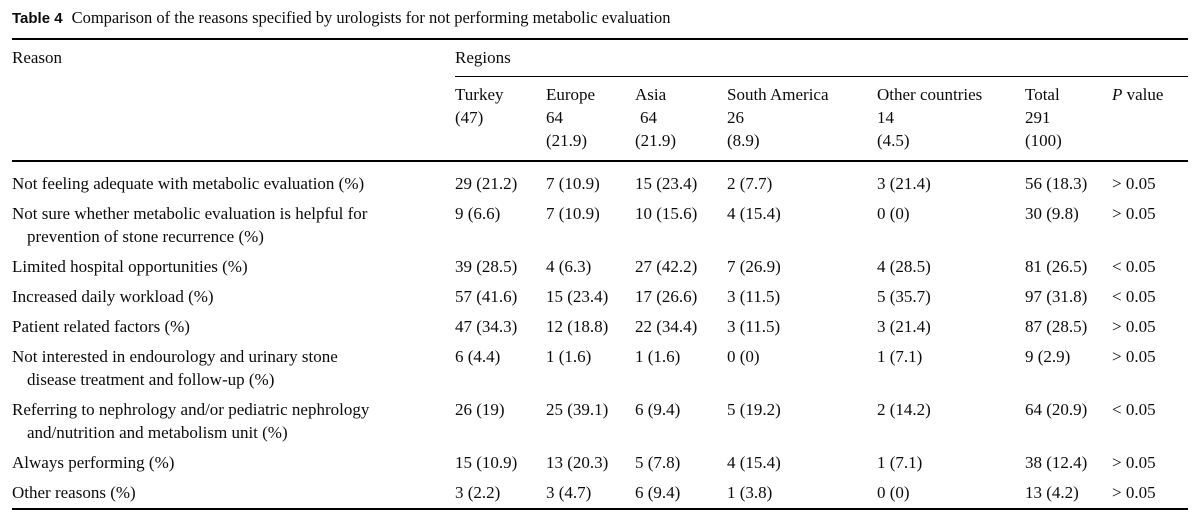  What do you see at coordinates (1048, 356) in the screenshot?
I see `value-cell: 9 (2.9)` at bounding box center [1048, 356].